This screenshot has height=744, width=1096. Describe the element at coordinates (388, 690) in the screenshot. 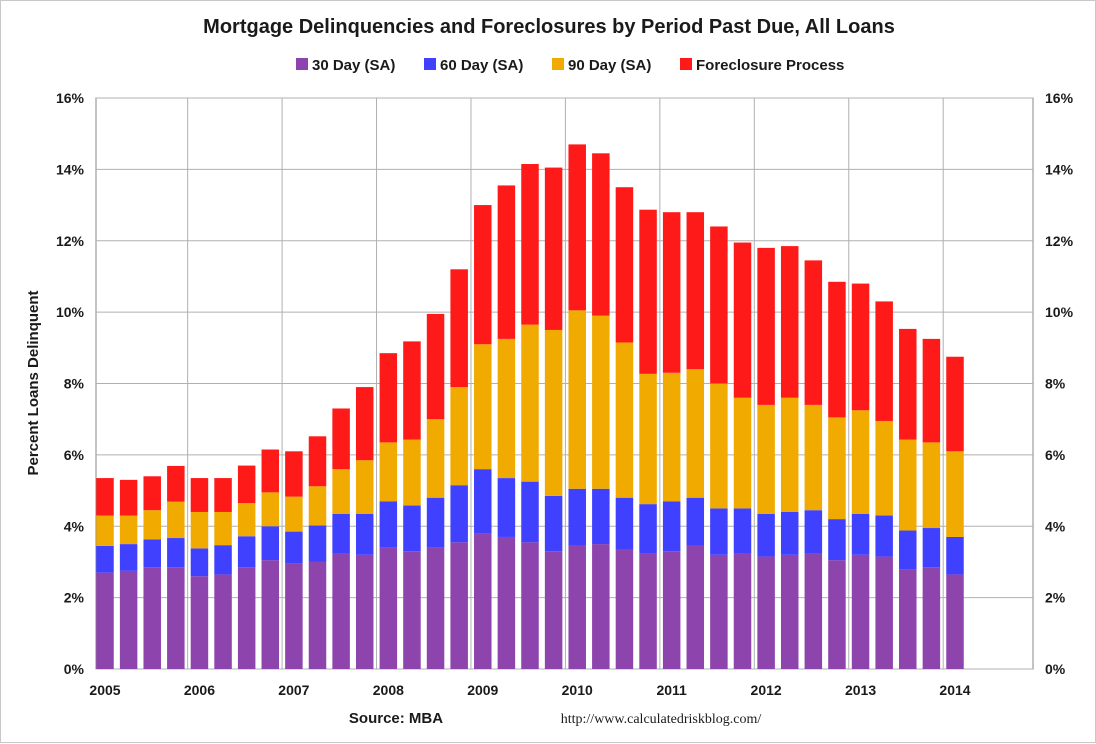

I see `x-tick-label: 2008` at that location.